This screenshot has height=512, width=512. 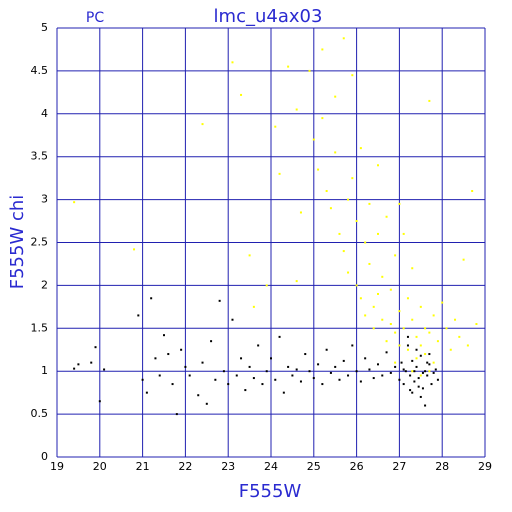 I want to click on x-tick-label: 27, so click(x=399, y=466).